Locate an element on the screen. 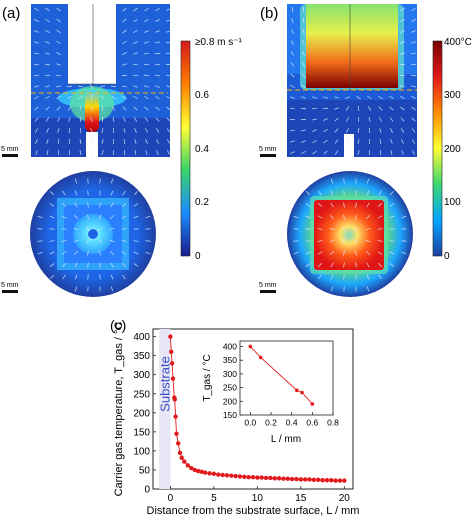 This screenshot has width=474, height=520. panel-b-scale-text-bottom: 5 mm is located at coordinates (268, 285).